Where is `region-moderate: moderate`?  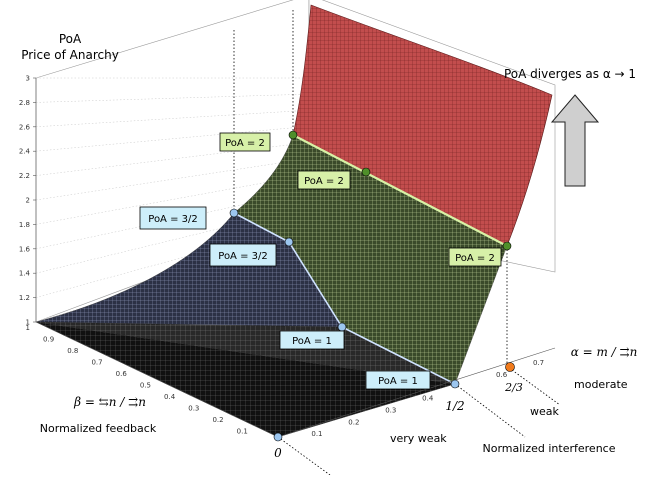 region-moderate: moderate is located at coordinates (601, 384).